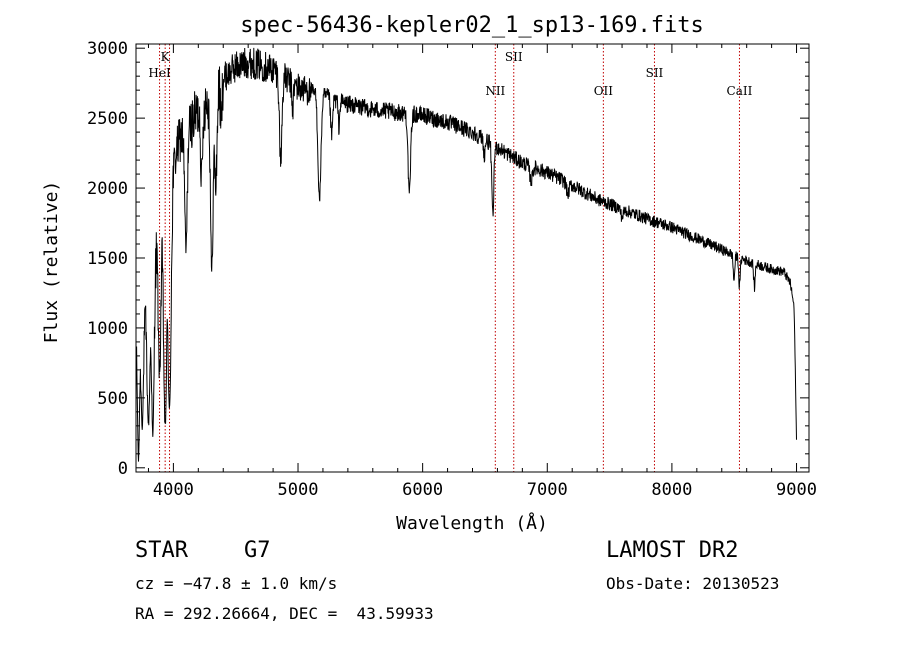 The height and width of the screenshot is (649, 900). Describe the element at coordinates (236, 583) in the screenshot. I see `redshift-label: cz = −47.8 ± 1.0 km/s` at that location.